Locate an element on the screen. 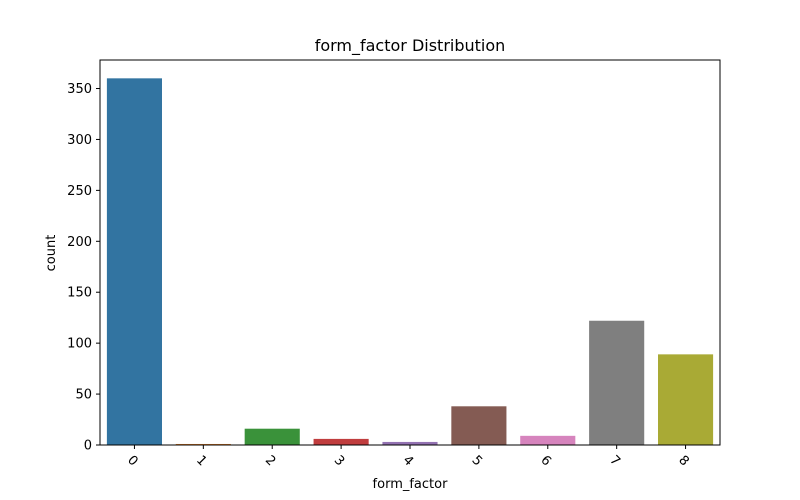  y-tick-label: 350 is located at coordinates (79, 89).